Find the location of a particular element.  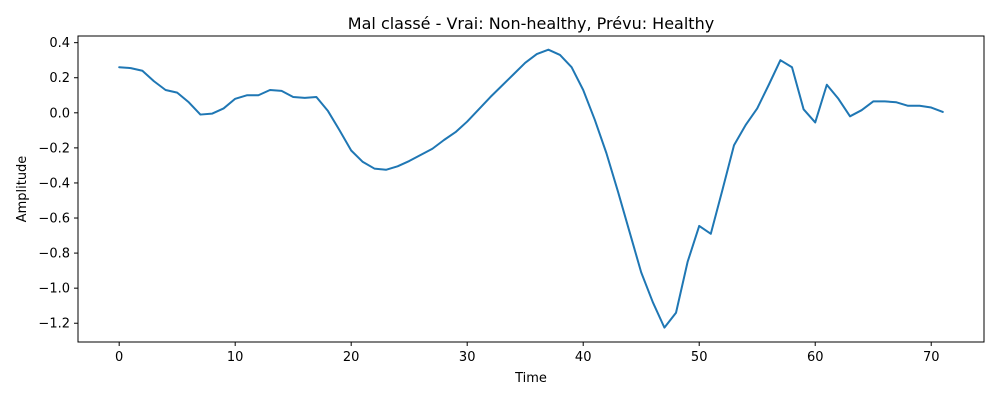

x-axis: 0 10 20 30 40 50 60 70 is located at coordinates (527, 353).